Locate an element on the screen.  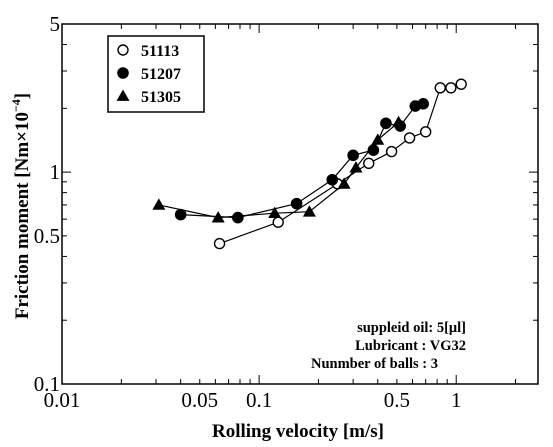
annotation-oil: suppleid oil: 5[μl] is located at coordinates (411, 328).